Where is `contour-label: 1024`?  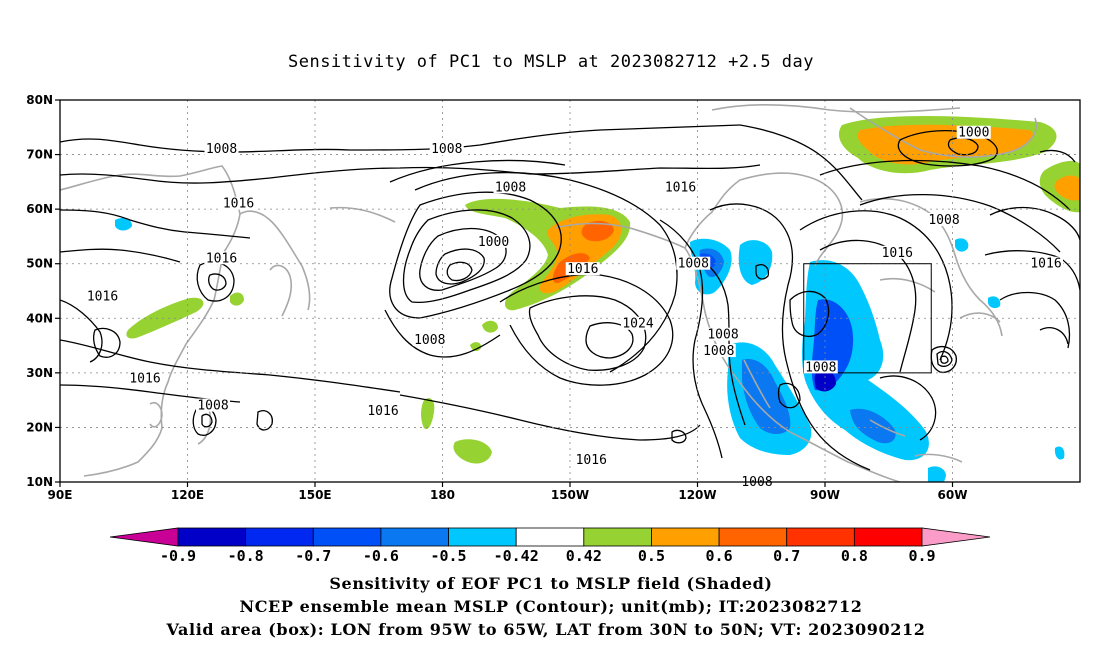
contour-label: 1024 is located at coordinates (637, 324).